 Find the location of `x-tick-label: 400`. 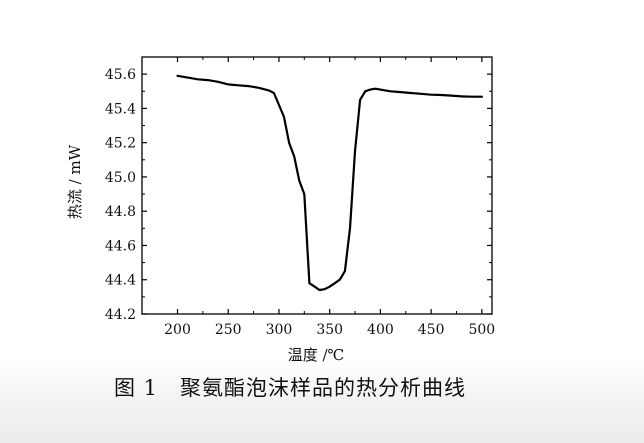

x-tick-label: 400 is located at coordinates (380, 330).